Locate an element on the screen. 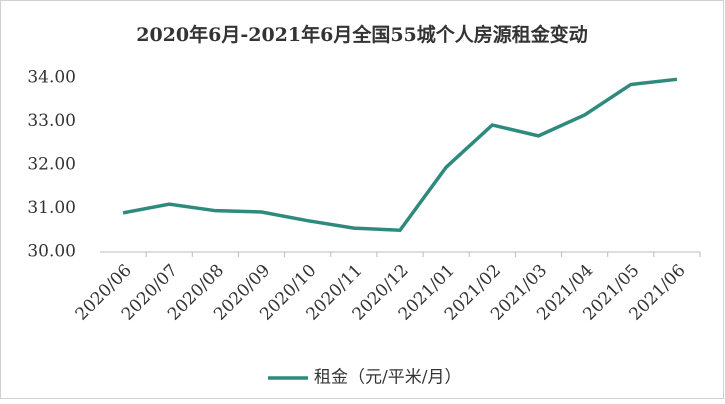  y-tick-label: 30.00 is located at coordinates (51, 252).